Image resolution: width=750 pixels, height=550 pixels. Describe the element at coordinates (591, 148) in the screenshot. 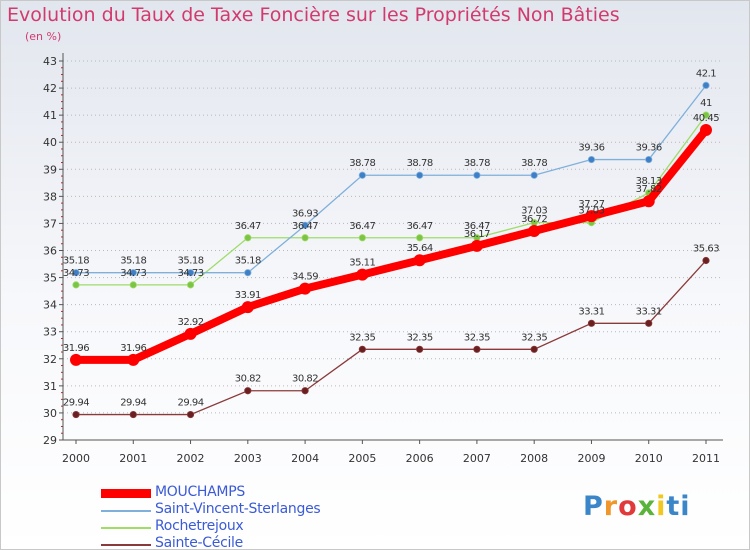

I see `data-label-saint-vincent-sterlanges: 39.36` at that location.